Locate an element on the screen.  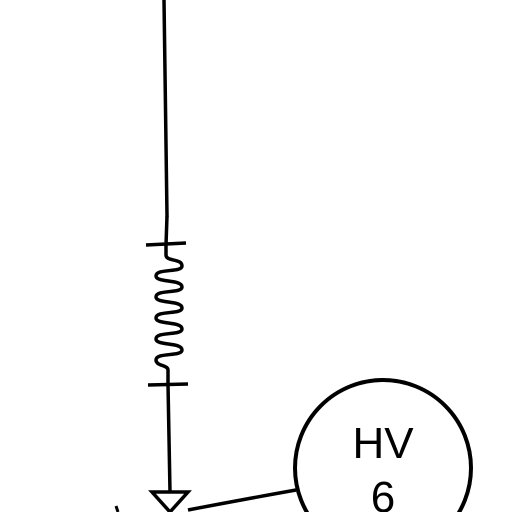
instrument-tag-letters: HV is located at coordinates (383, 443).